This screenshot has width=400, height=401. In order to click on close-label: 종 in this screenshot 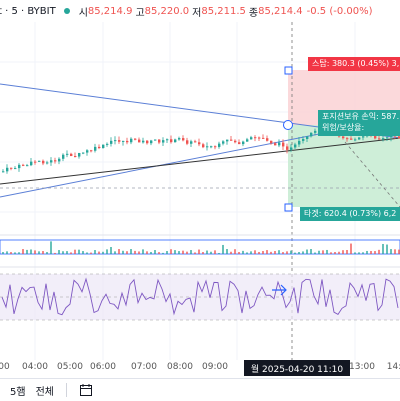, I will do `click(253, 13)`.